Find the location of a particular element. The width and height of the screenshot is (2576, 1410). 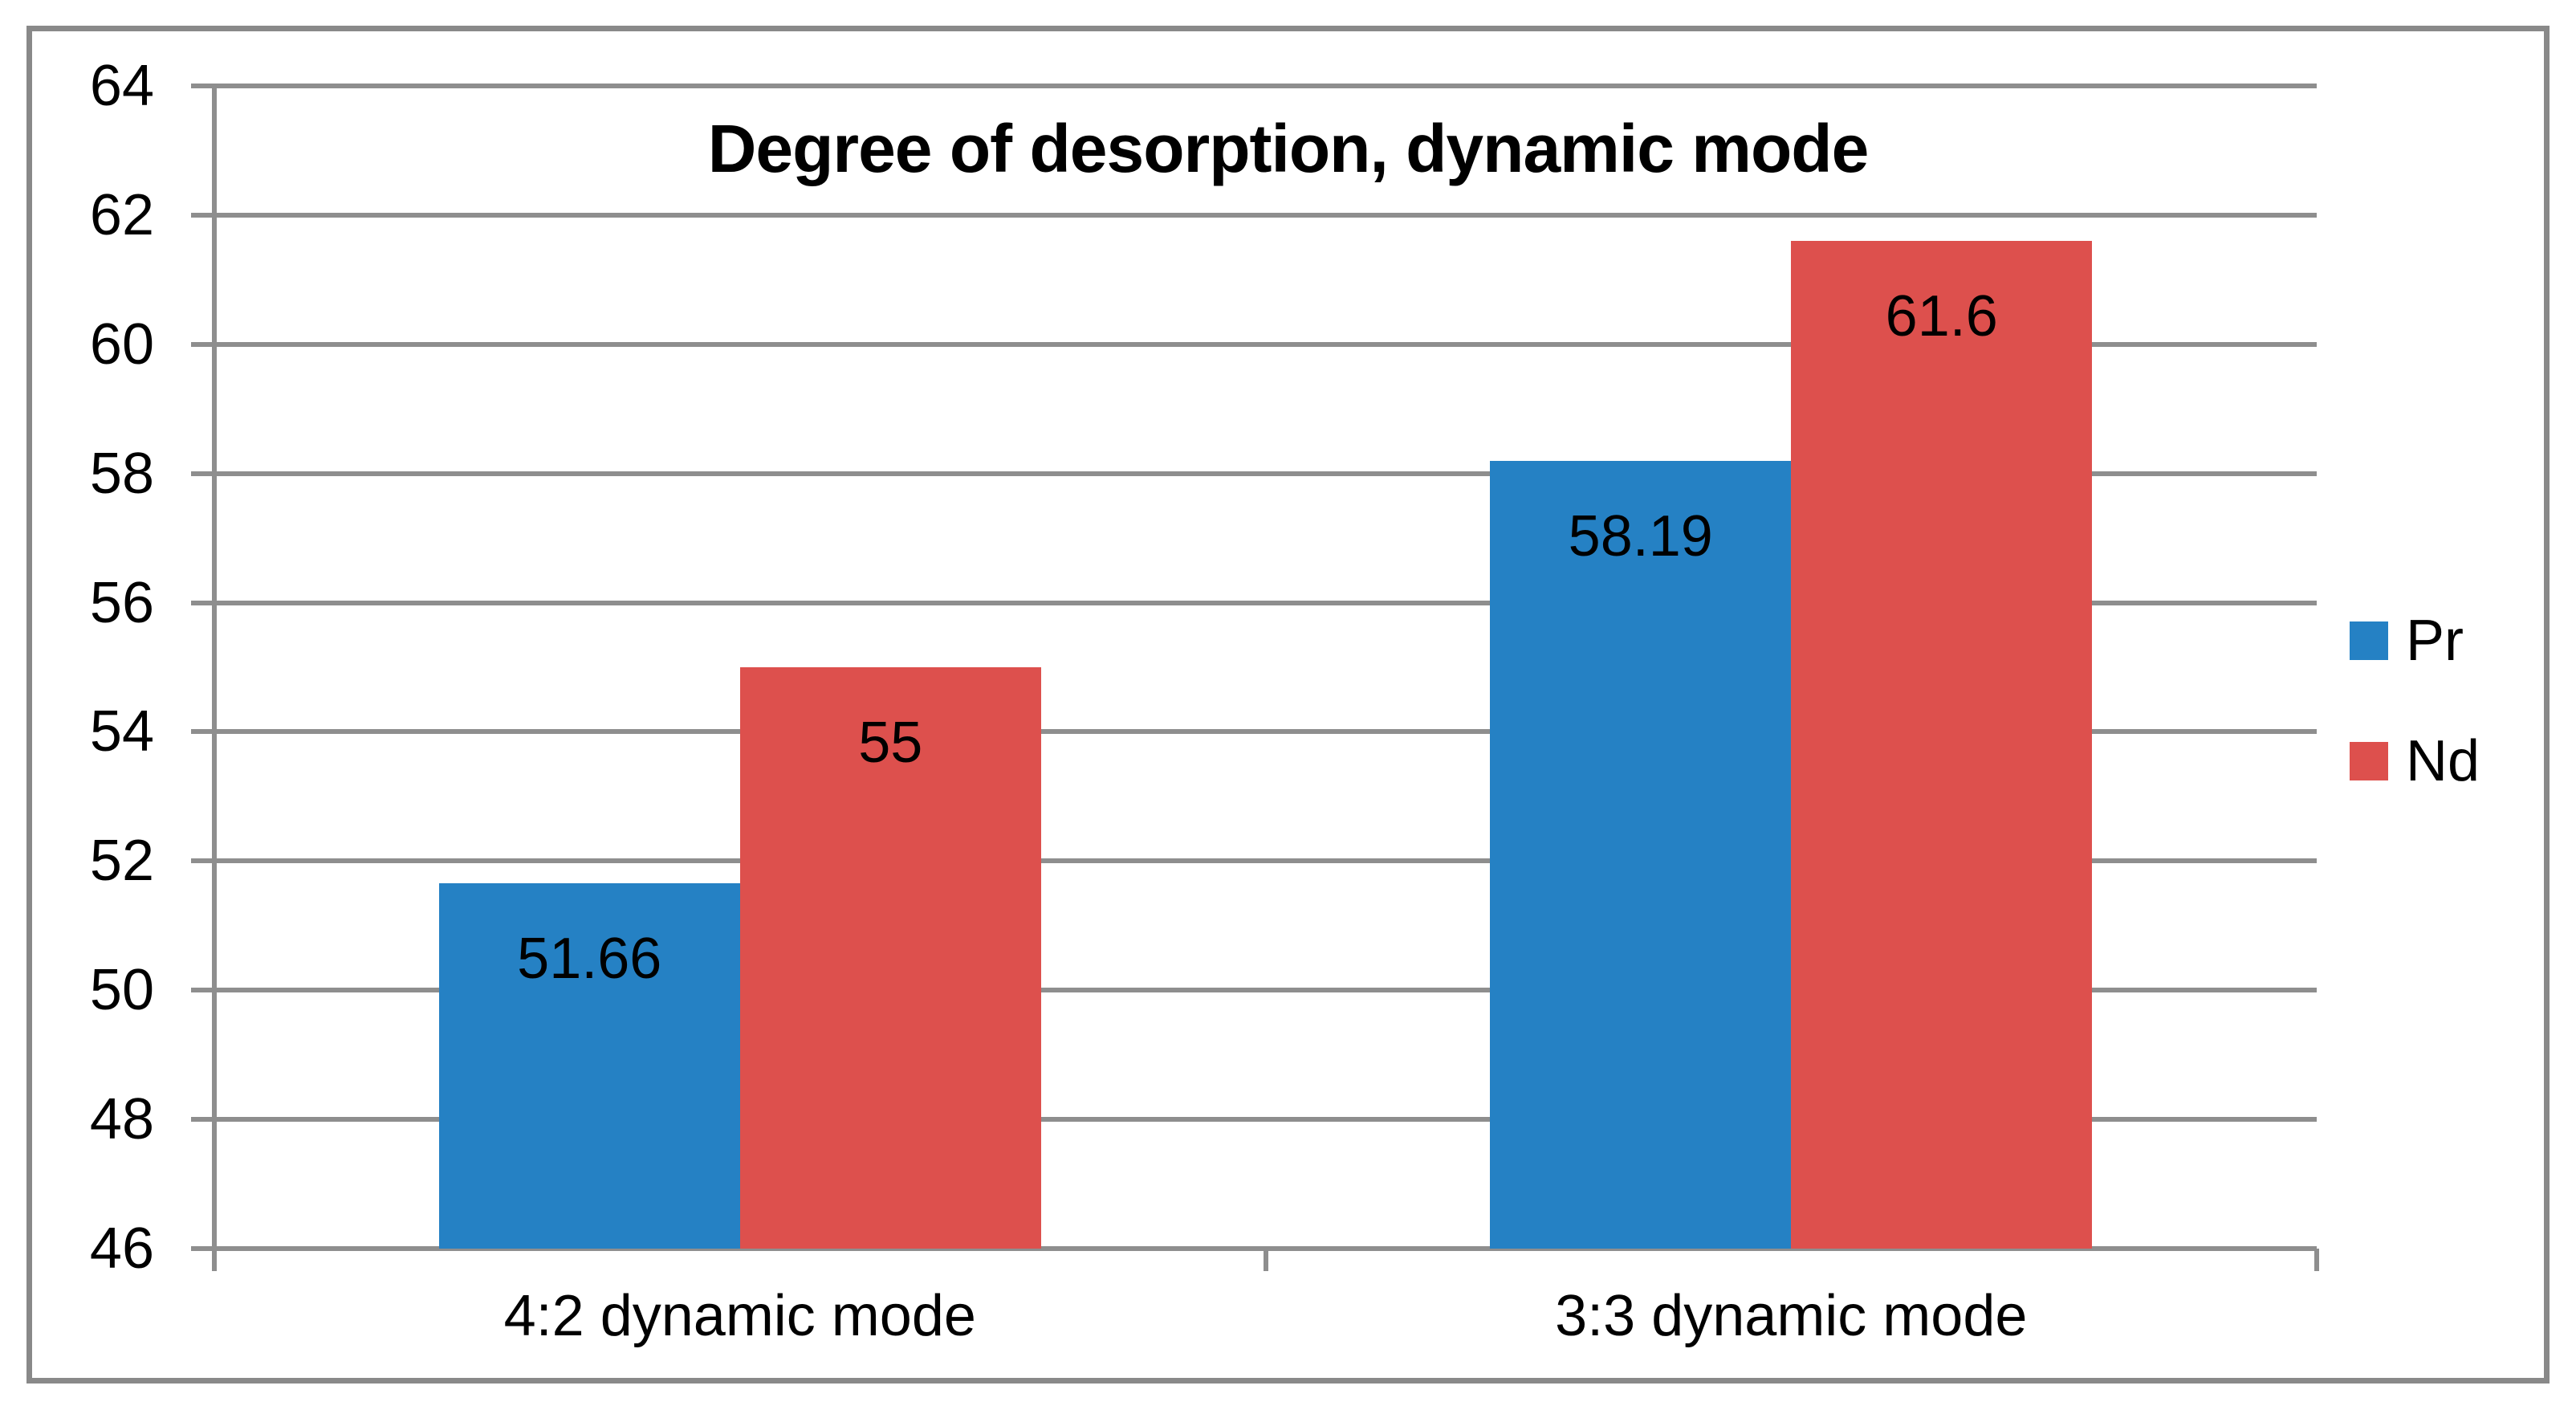

bar-pr-2: 58.19 is located at coordinates (1641, 855).